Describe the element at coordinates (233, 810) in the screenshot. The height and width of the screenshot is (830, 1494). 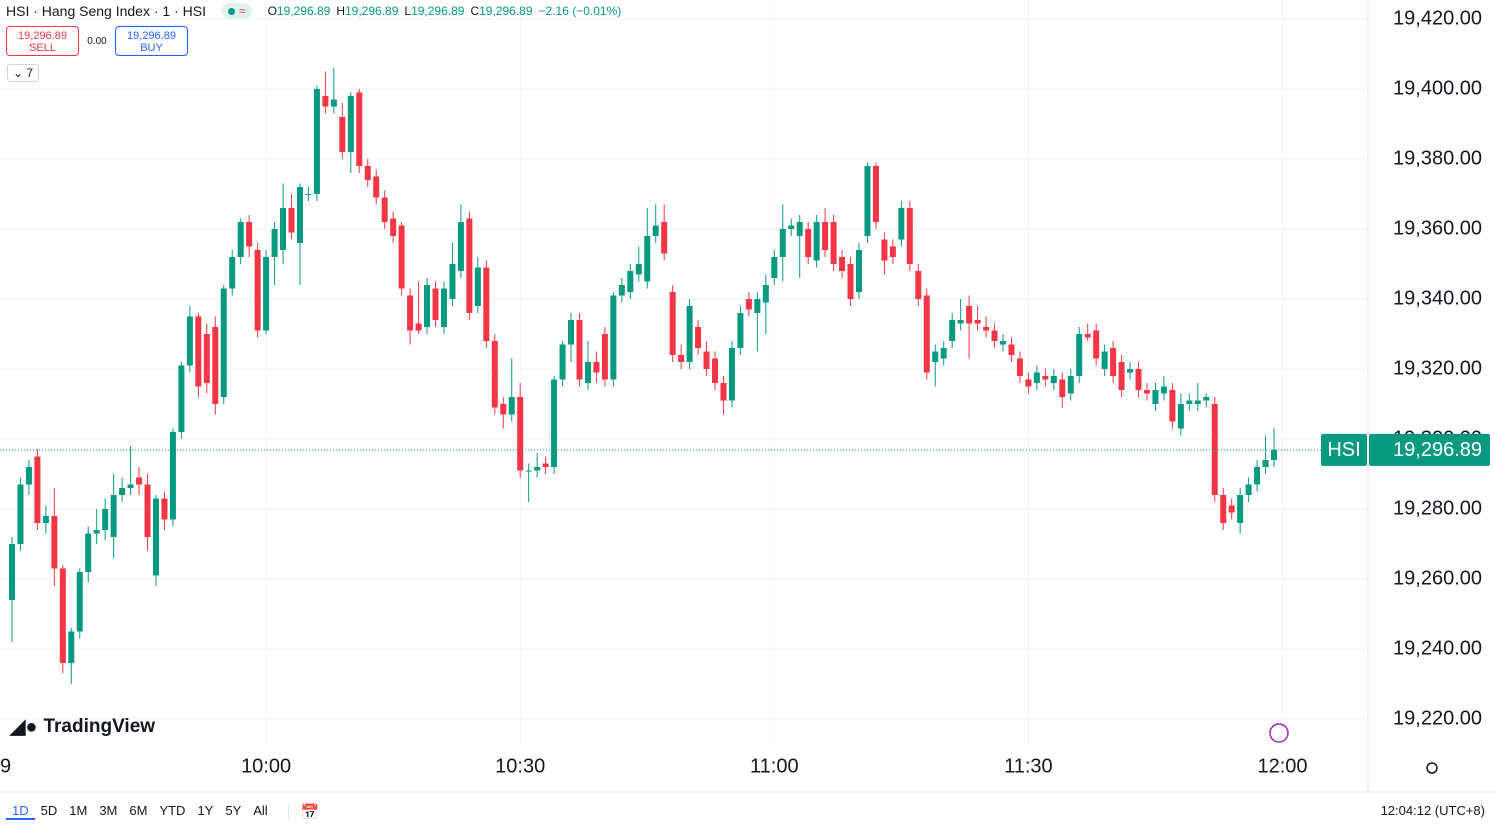
I see `range-button: 5Y` at that location.